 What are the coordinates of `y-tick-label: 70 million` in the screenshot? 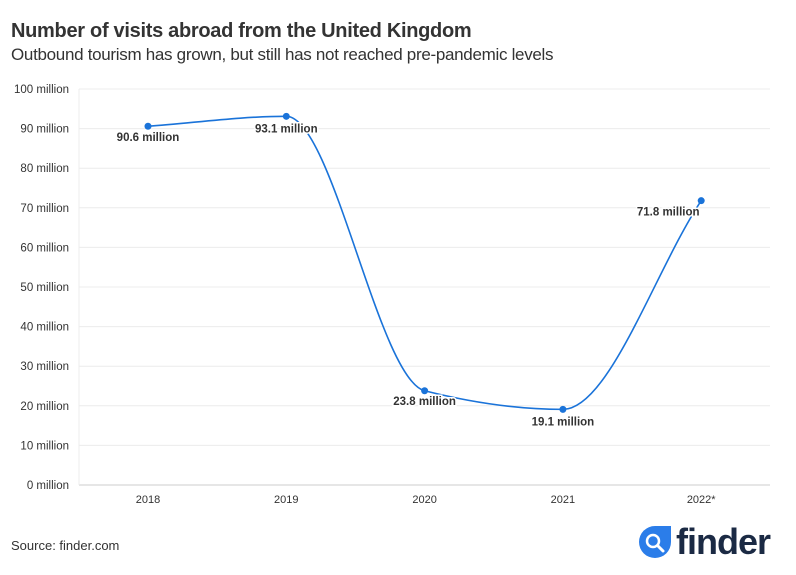 It's located at (44, 209).